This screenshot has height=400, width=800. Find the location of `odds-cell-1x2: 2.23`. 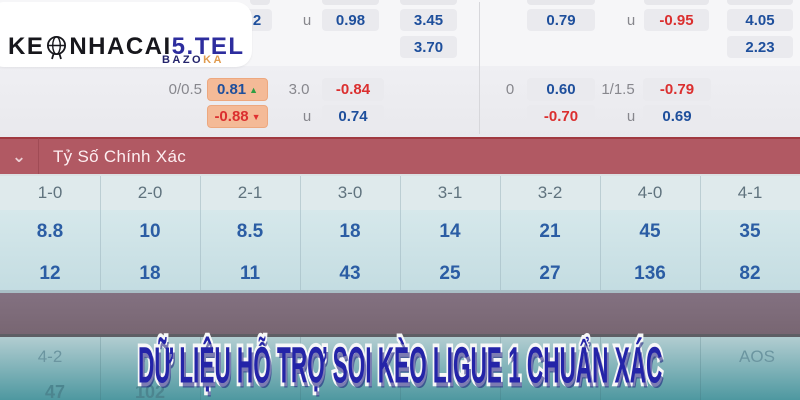

odds-cell-1x2: 2.23 is located at coordinates (760, 47).